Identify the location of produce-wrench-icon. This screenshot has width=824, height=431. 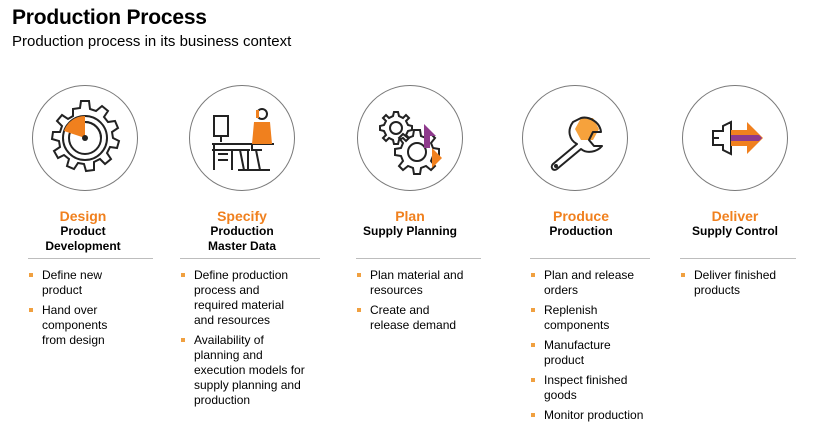
(576, 143).